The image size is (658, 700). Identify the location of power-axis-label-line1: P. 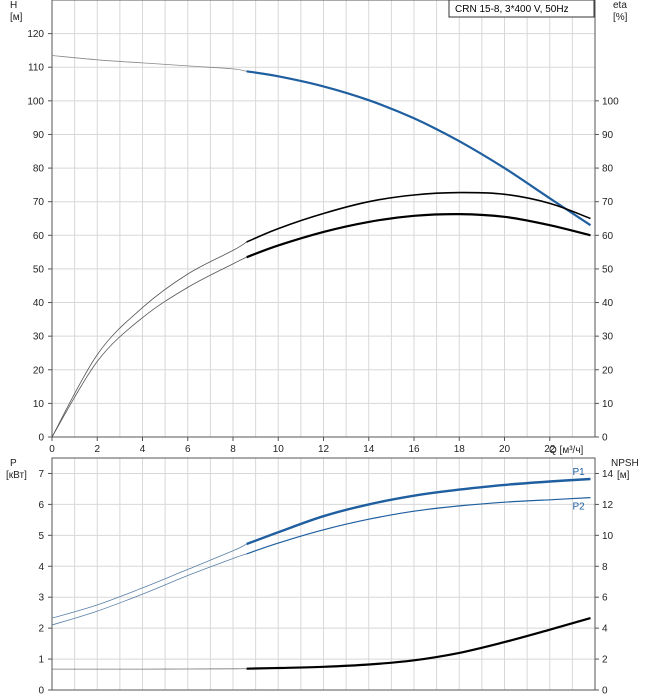
(13, 463).